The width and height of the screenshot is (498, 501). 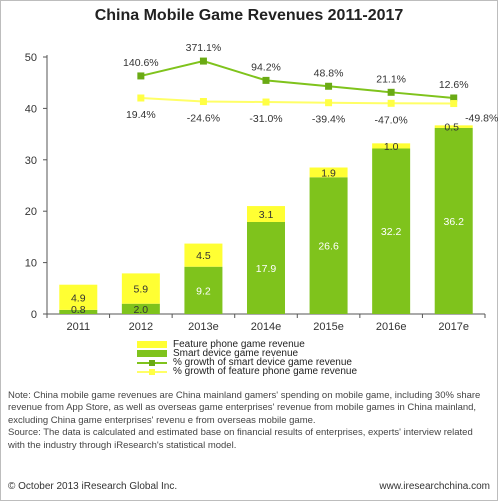 I want to click on x-tick-label: 2014e, so click(x=266, y=327).